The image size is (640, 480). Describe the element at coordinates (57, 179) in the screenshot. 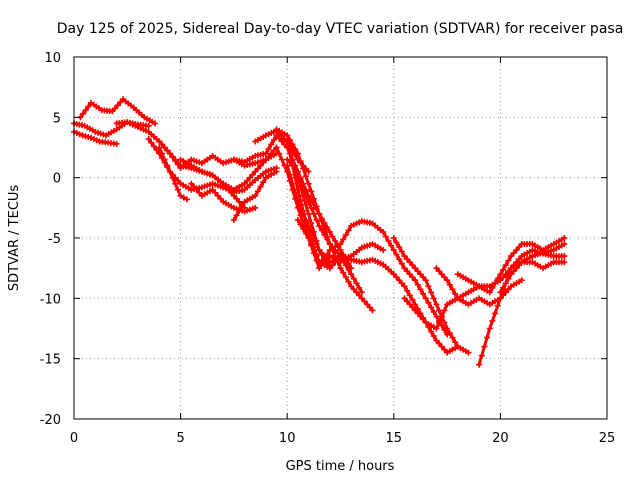

I see `y-tick-label: 0` at that location.